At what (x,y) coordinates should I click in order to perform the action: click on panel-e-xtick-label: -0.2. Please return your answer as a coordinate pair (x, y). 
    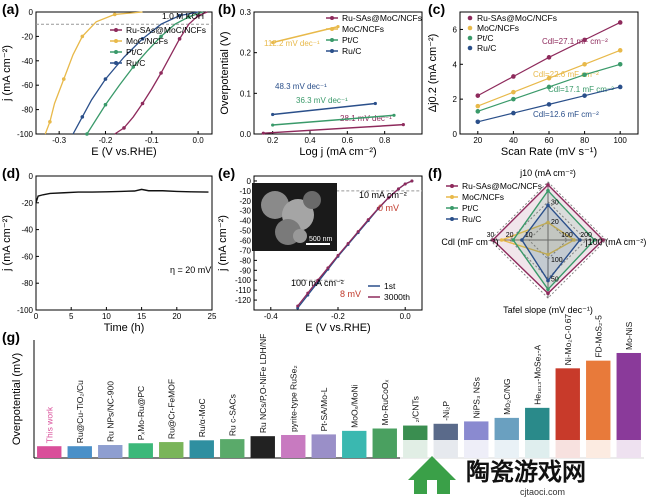
    Looking at the image, I should click on (338, 316).